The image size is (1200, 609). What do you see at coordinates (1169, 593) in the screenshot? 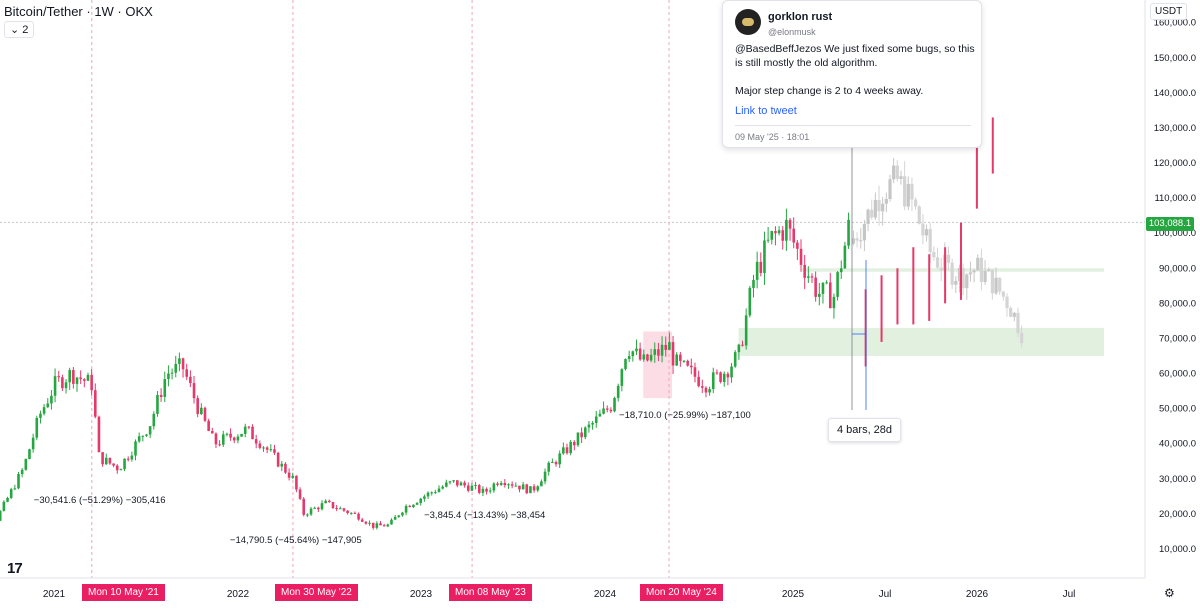
I see `settings-gear-icon: ⚙` at bounding box center [1169, 593].